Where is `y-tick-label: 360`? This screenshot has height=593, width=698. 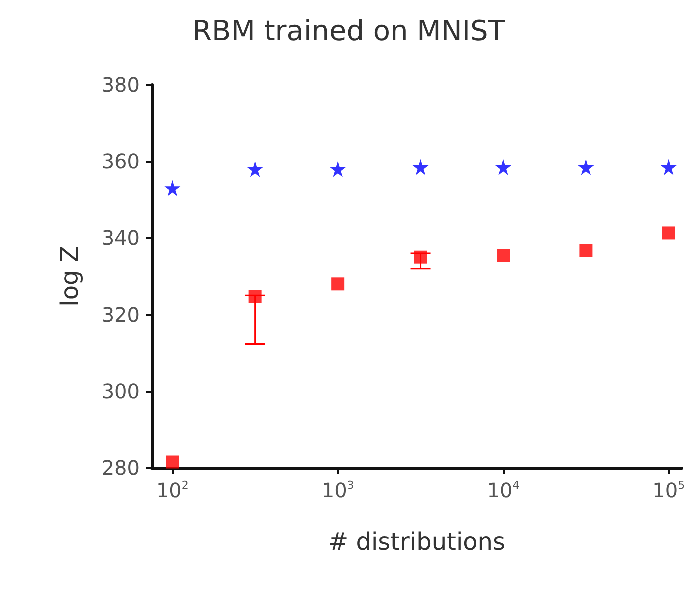
y-tick-label: 360 is located at coordinates (121, 162).